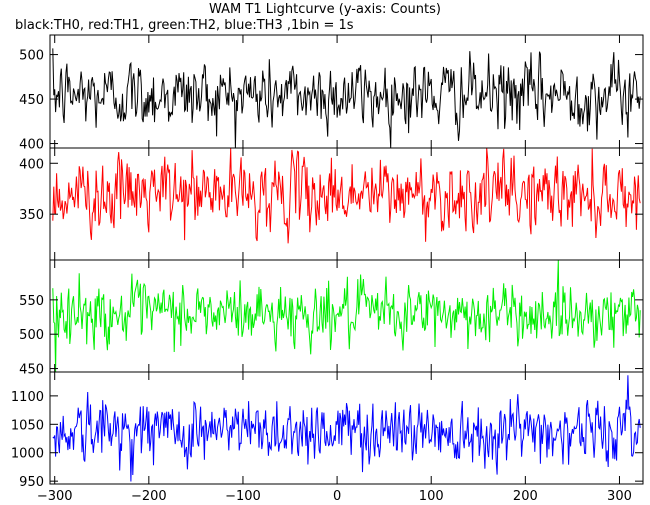 The width and height of the screenshot is (650, 505). What do you see at coordinates (27, 397) in the screenshot?
I see `y-tick-label: 1100` at bounding box center [27, 397].